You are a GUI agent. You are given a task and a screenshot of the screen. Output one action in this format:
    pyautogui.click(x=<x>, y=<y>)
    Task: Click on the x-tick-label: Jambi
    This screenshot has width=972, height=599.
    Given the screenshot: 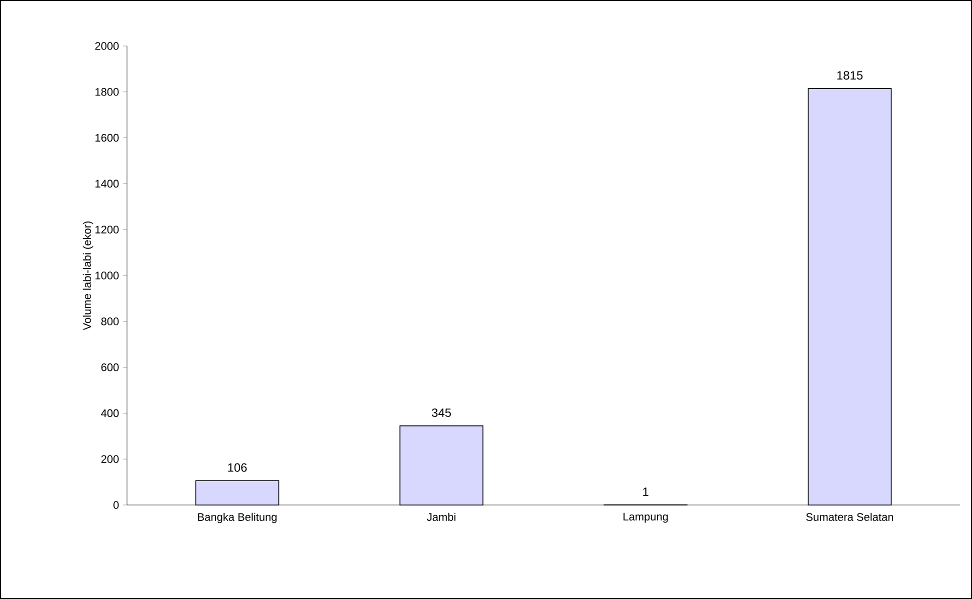 What is the action you would take?
    pyautogui.click(x=441, y=516)
    